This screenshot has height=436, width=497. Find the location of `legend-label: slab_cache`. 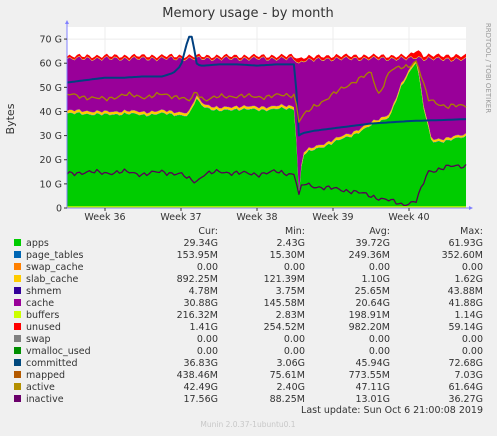

legend-label: slab_cache is located at coordinates (52, 279).